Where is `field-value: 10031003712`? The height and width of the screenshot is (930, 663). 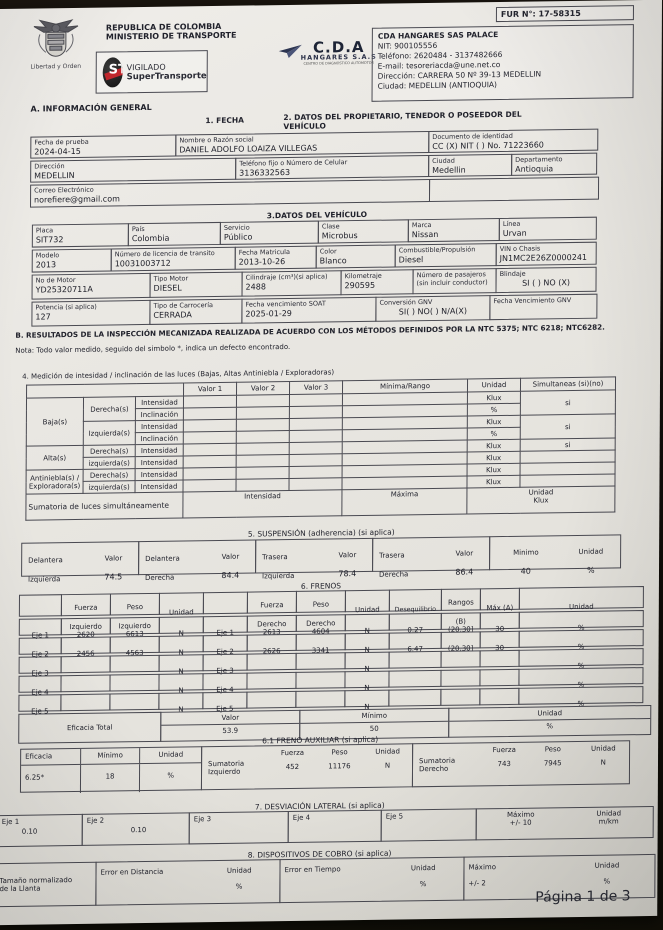
field-value: 10031003712 is located at coordinates (142, 263).